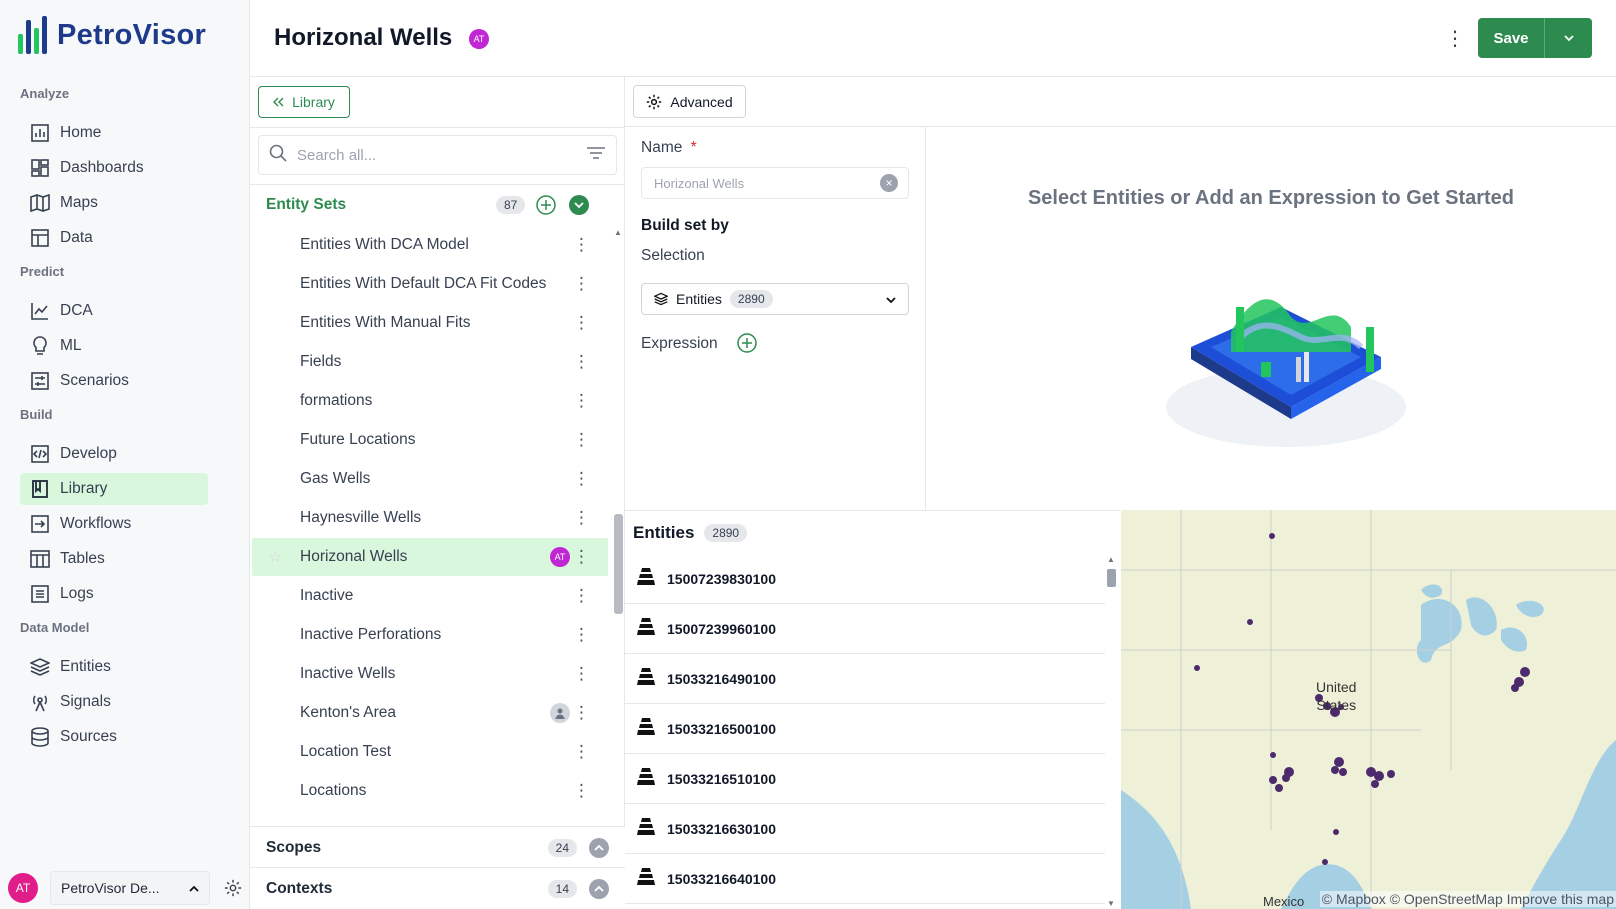 This screenshot has height=909, width=1616. Describe the element at coordinates (114, 702) in the screenshot. I see `nav-item-signals: Signals` at that location.